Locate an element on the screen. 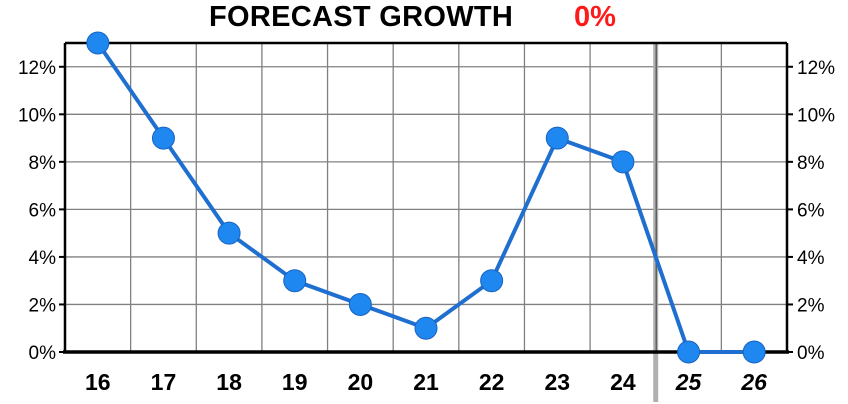 Image resolution: width=848 pixels, height=404 pixels. x-tick-label: 17 is located at coordinates (164, 382).